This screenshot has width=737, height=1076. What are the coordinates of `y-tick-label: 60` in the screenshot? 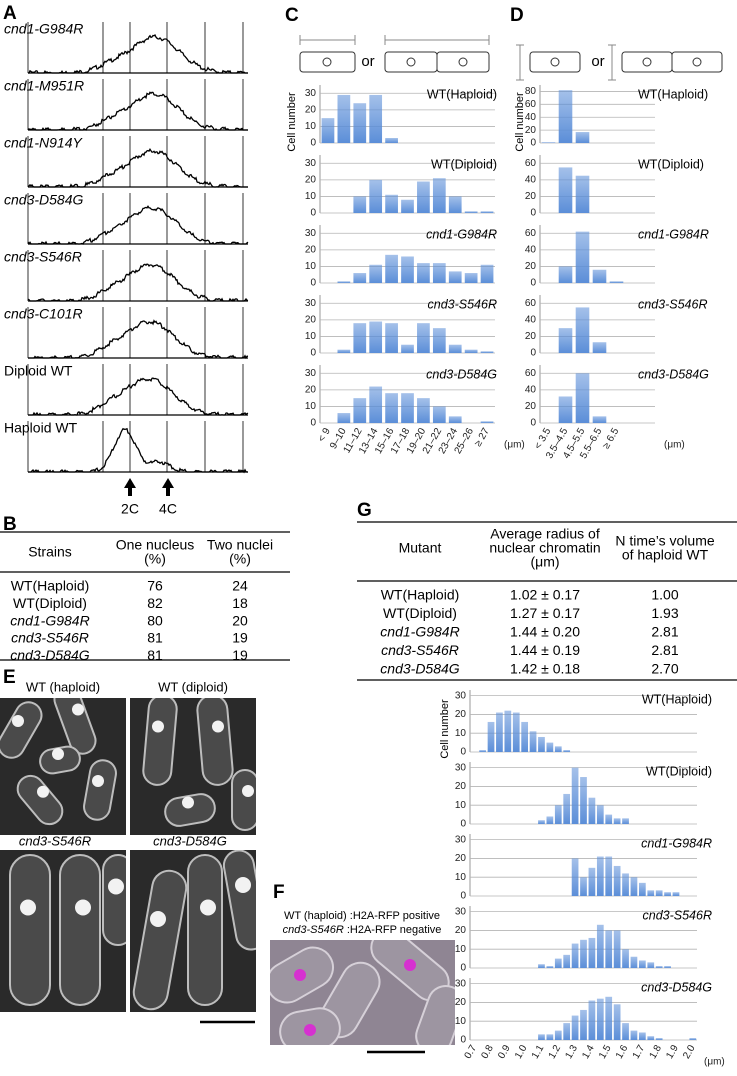 It's located at (531, 104).